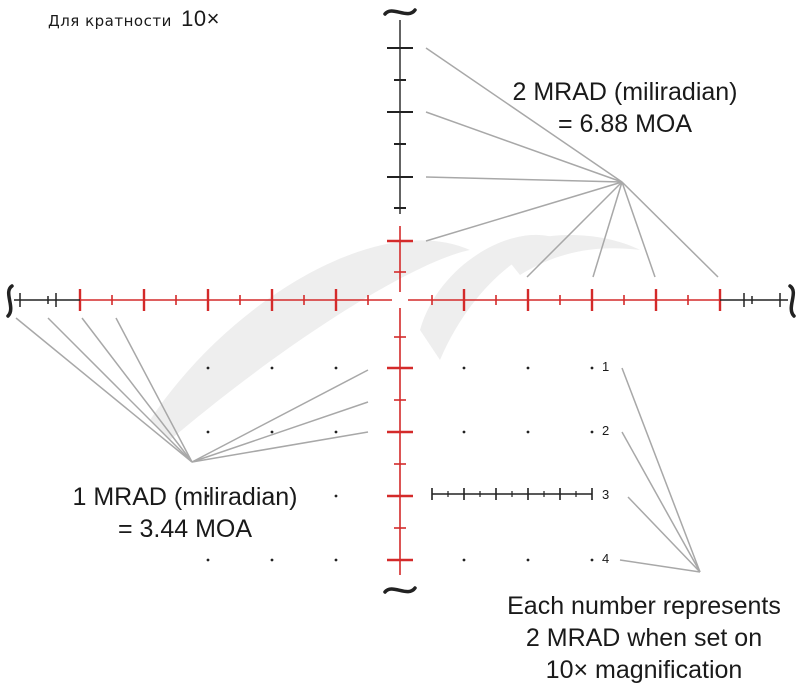 The image size is (800, 698). I want to click on each-number-line1: Each number represents, so click(644, 606).